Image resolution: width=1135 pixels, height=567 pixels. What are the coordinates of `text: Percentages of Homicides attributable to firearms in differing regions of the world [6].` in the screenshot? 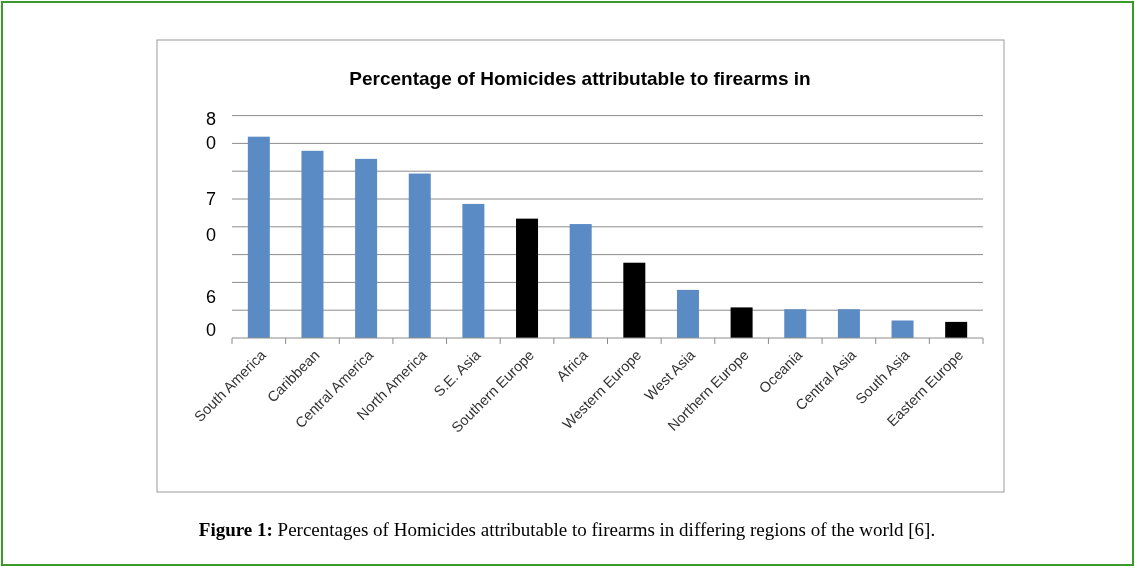 It's located at (604, 529).